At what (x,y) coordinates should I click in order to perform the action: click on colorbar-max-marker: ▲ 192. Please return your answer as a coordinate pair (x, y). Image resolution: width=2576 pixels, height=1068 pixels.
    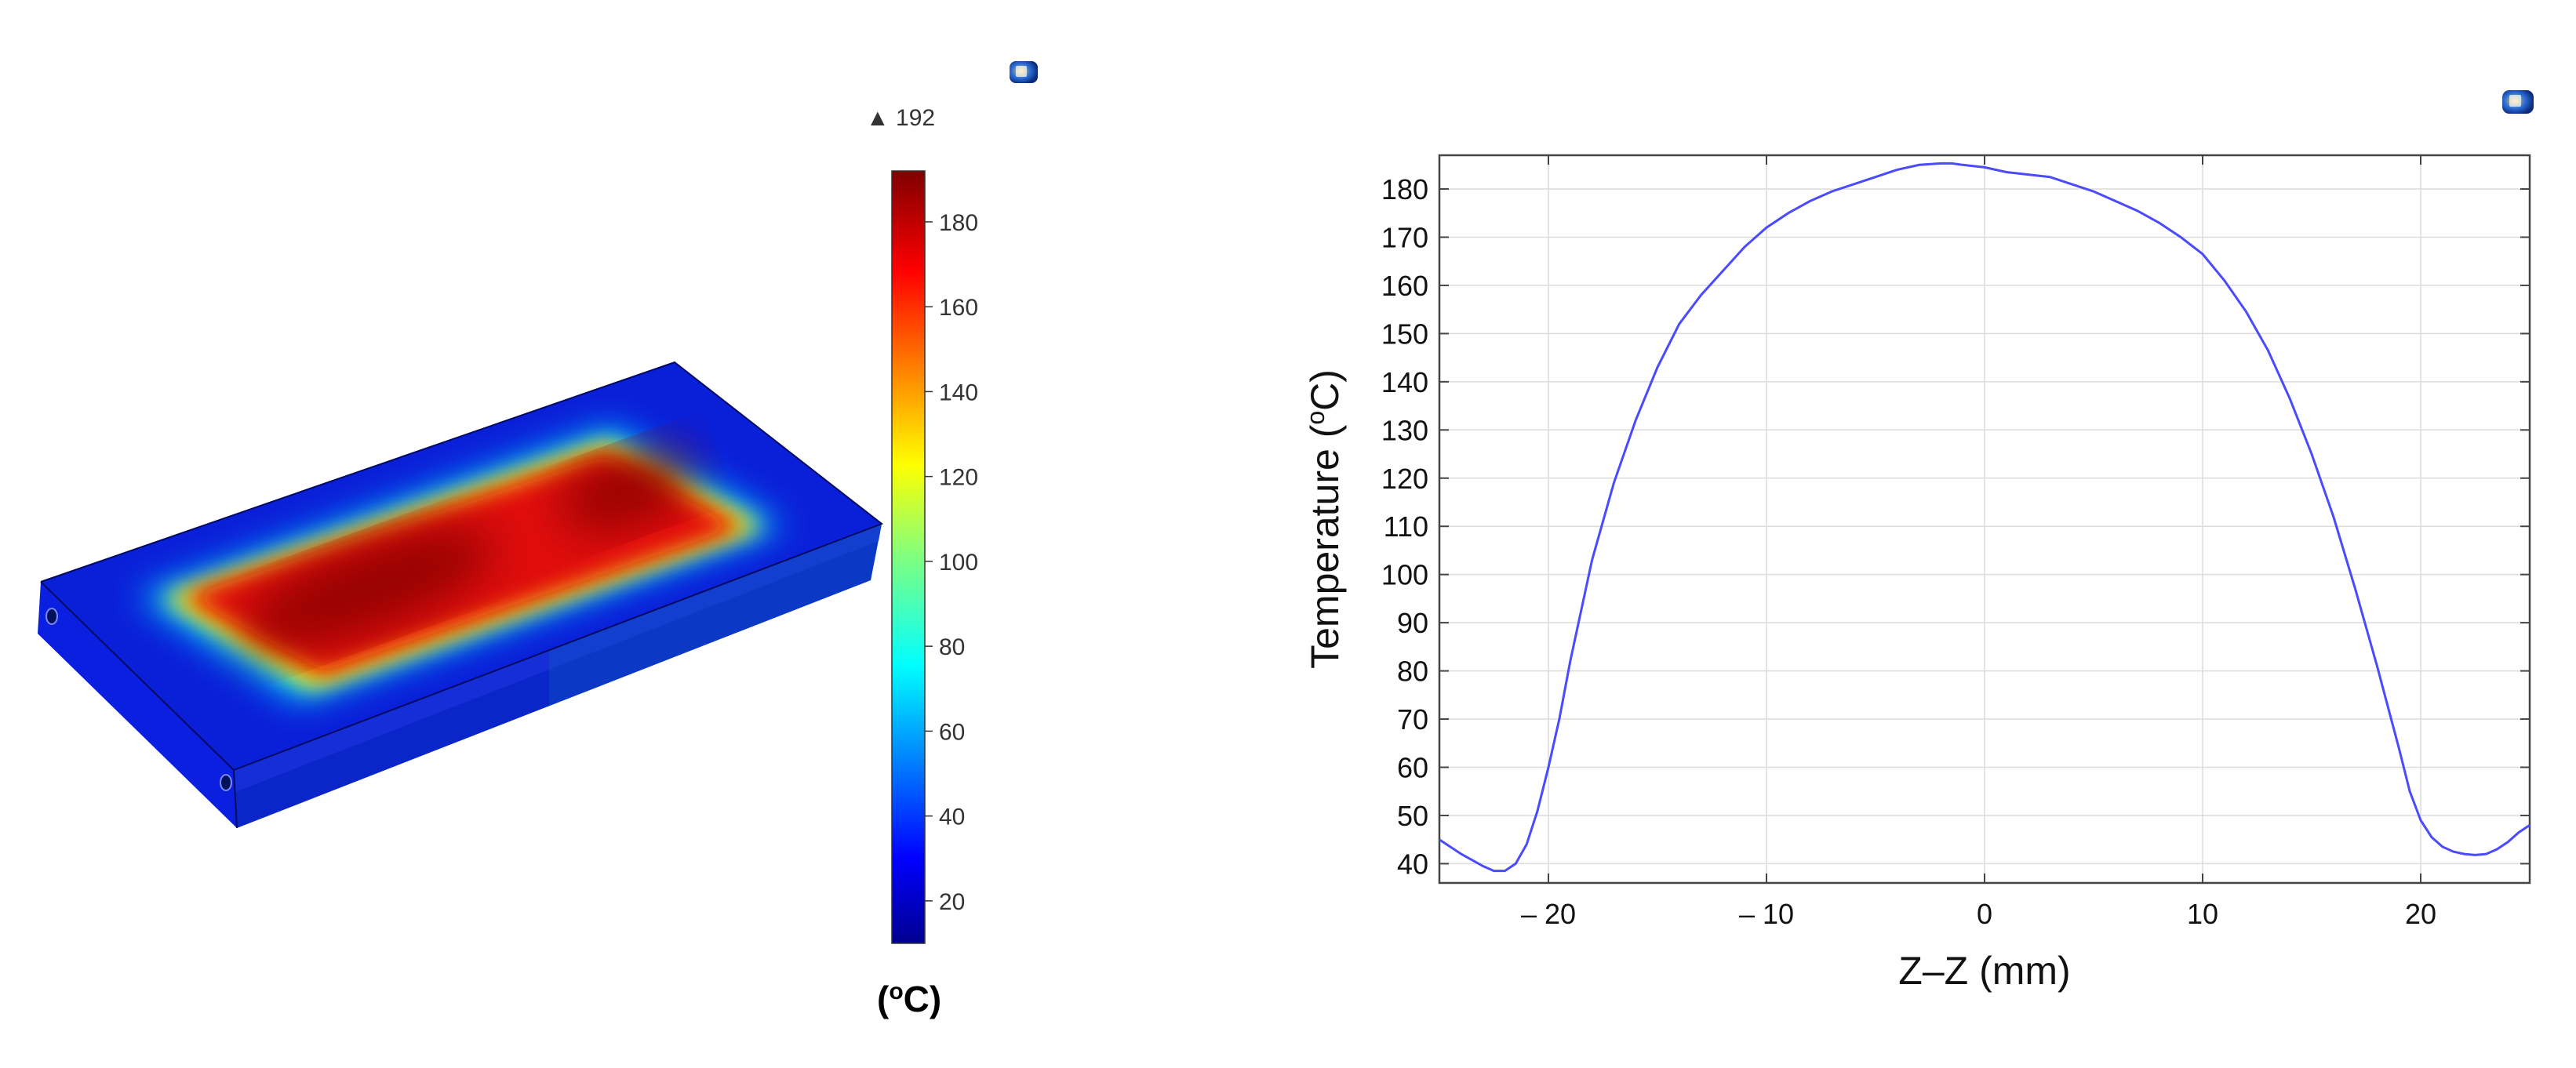
    Looking at the image, I should click on (900, 118).